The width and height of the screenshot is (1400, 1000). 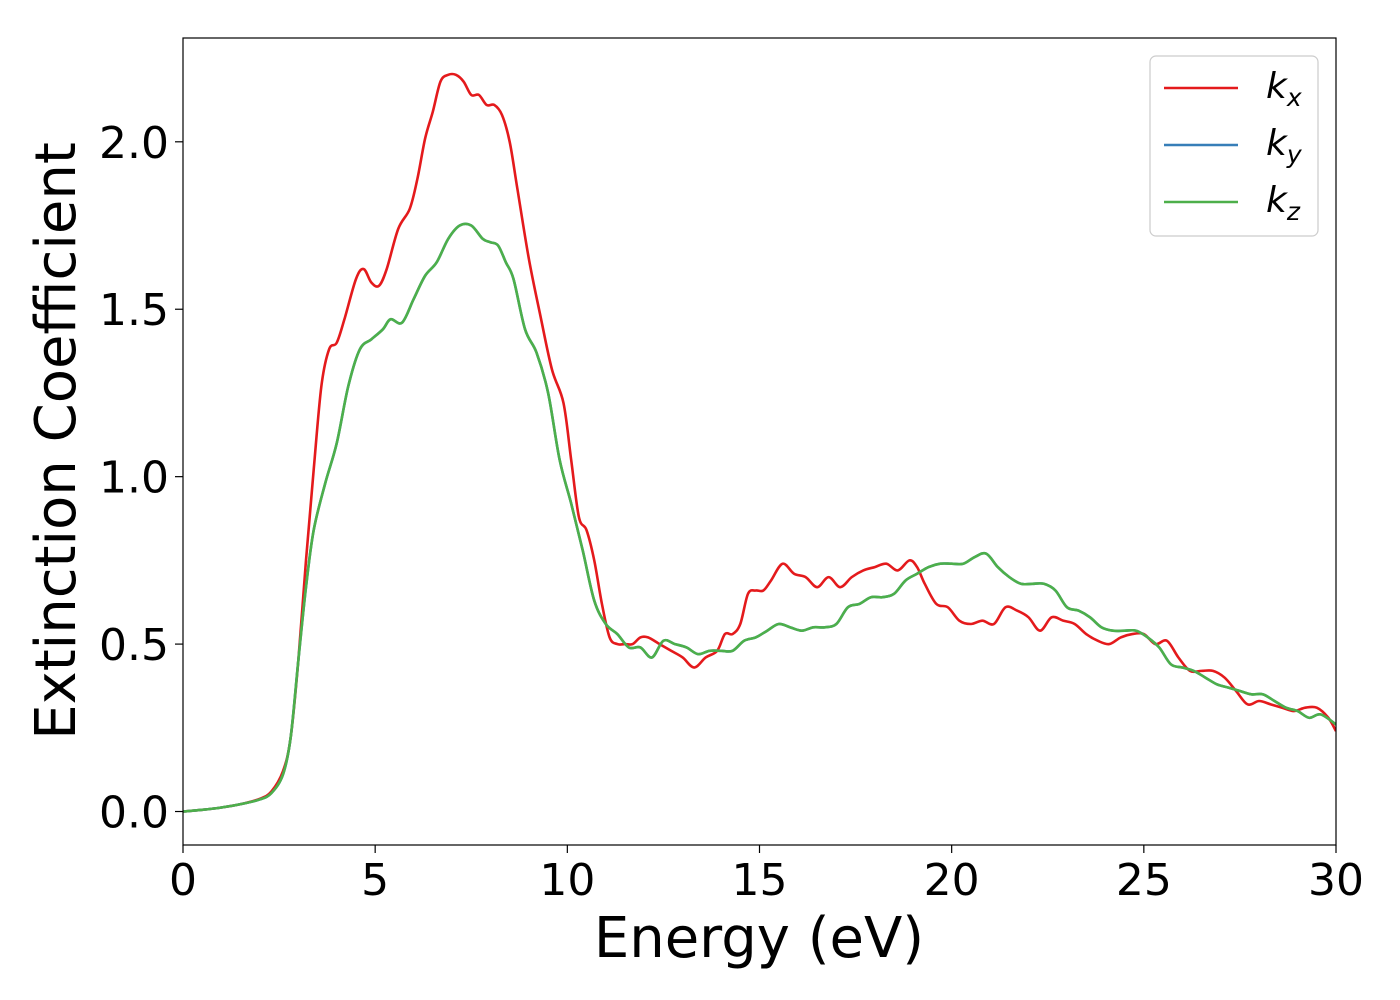 I want to click on legend-label-kx: kx, so click(x=1284, y=89).